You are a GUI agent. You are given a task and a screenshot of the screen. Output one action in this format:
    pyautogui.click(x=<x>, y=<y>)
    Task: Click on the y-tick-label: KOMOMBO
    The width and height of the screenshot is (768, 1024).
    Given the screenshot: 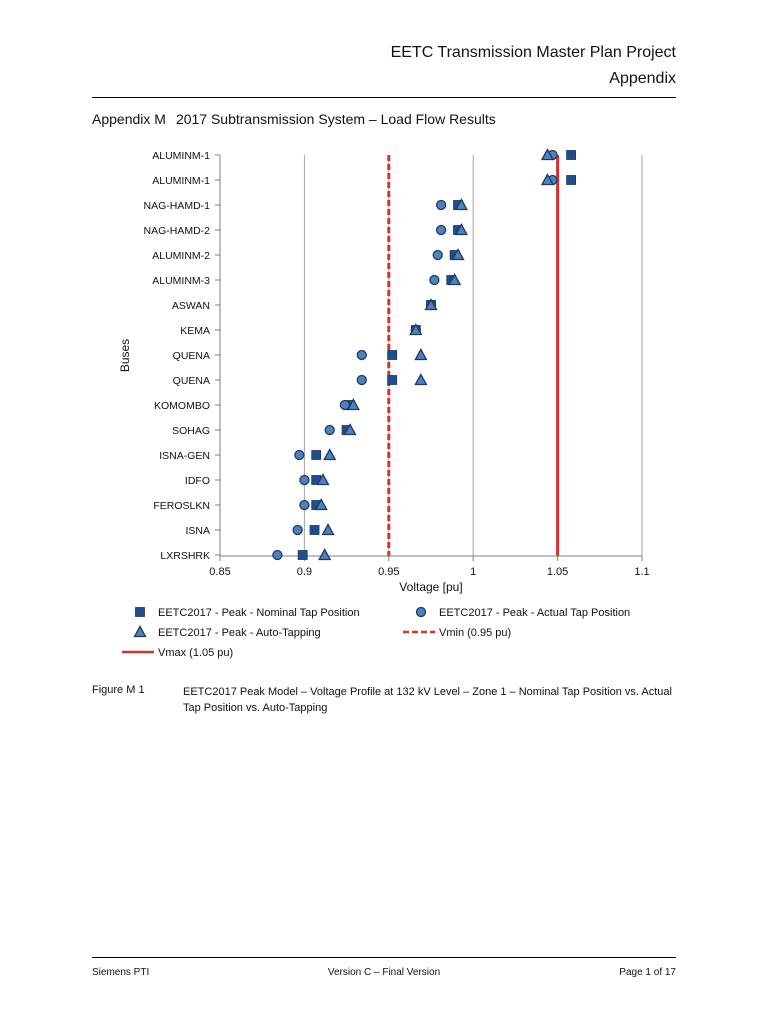 What is the action you would take?
    pyautogui.click(x=182, y=406)
    